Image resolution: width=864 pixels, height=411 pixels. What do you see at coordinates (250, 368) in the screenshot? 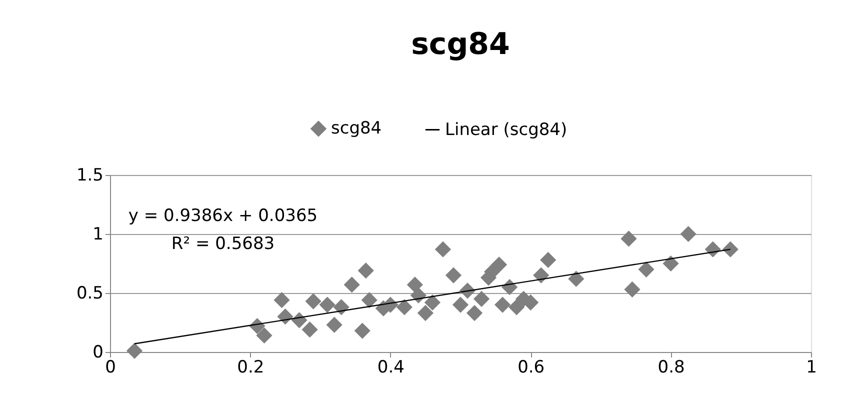
I see `x-tick-label: 0.2` at bounding box center [250, 368].